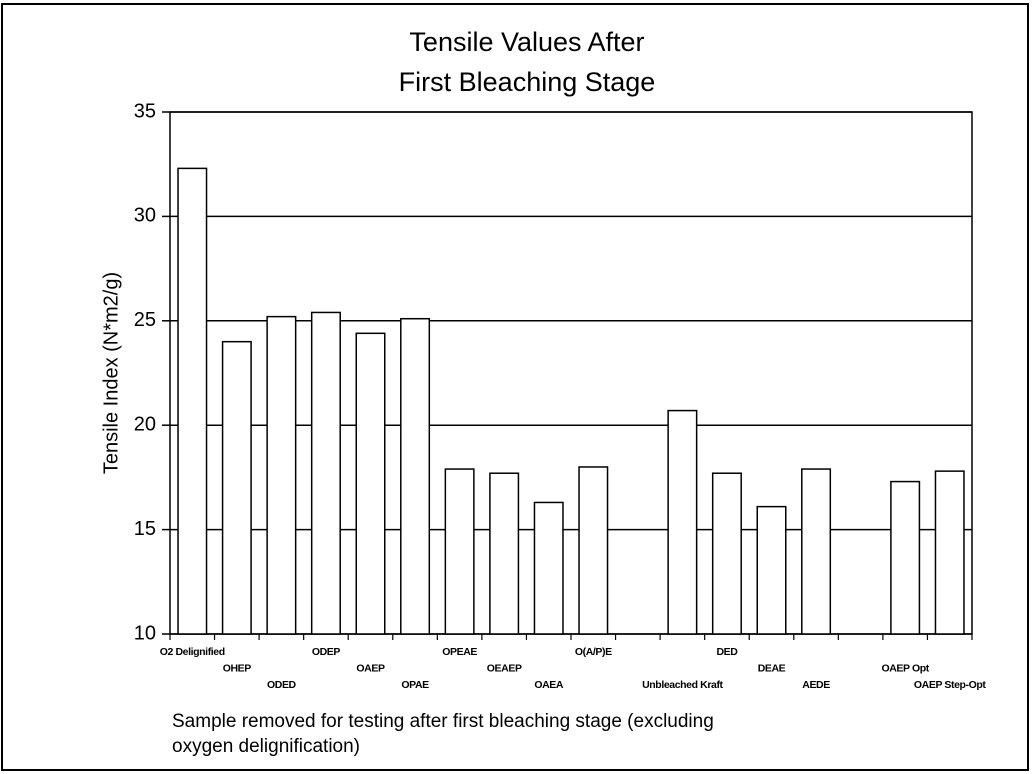 The height and width of the screenshot is (774, 1032). What do you see at coordinates (527, 82) in the screenshot?
I see `chart-title: First Bleaching Stage` at bounding box center [527, 82].